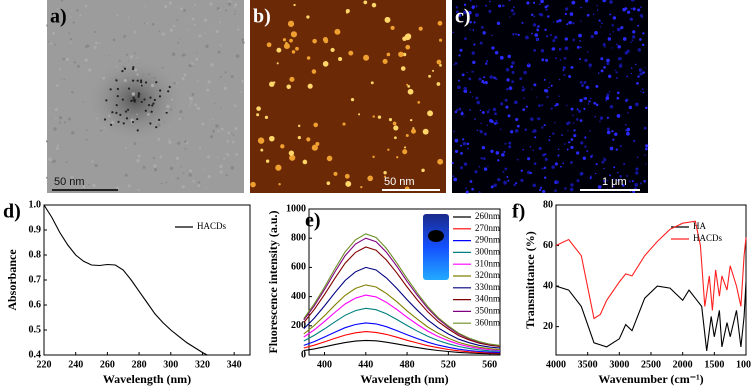 The image size is (751, 391). What do you see at coordinates (699, 226) in the screenshot?
I see `legend-label: HA` at bounding box center [699, 226].